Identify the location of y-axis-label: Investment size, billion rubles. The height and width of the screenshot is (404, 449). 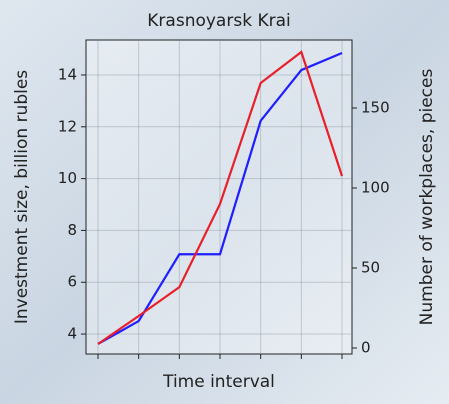
(22, 197).